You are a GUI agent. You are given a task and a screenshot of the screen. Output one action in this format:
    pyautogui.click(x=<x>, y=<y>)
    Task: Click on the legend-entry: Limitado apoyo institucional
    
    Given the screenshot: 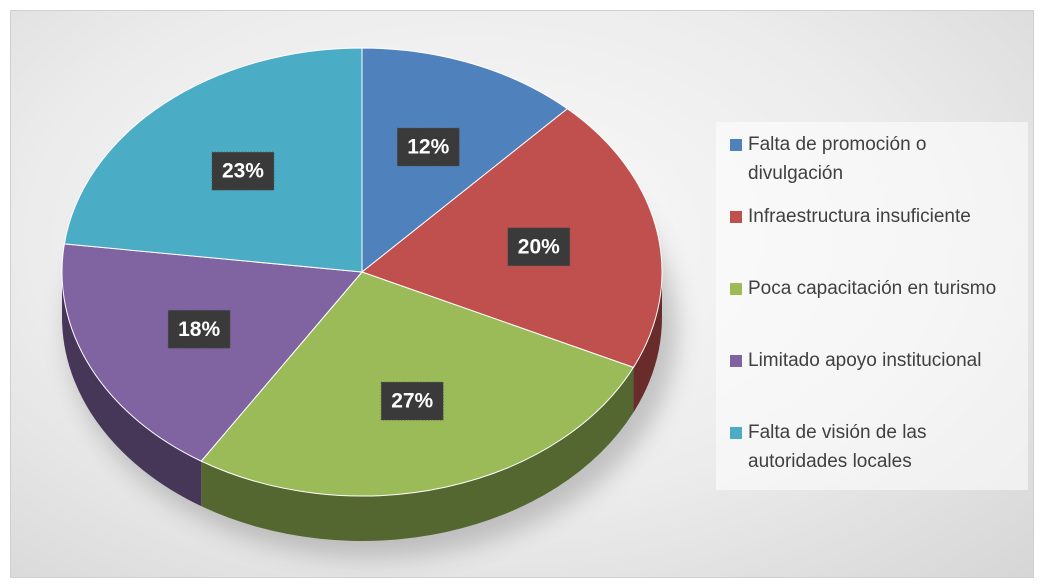 What is the action you would take?
    pyautogui.click(x=876, y=360)
    